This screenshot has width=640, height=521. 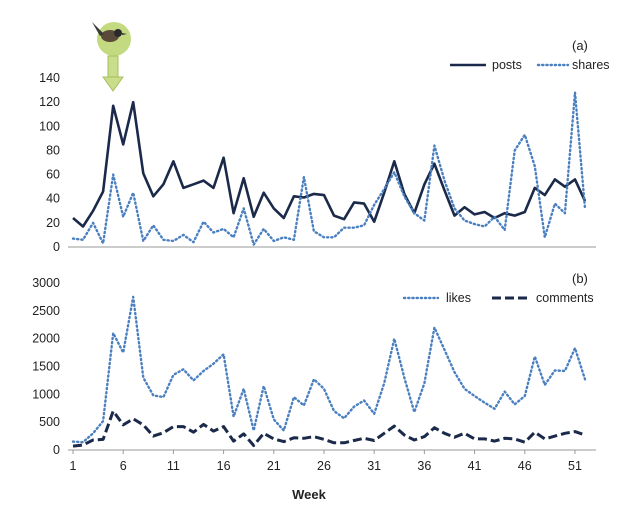 What do you see at coordinates (53, 199) in the screenshot?
I see `a-y-tick-label: 40` at bounding box center [53, 199].